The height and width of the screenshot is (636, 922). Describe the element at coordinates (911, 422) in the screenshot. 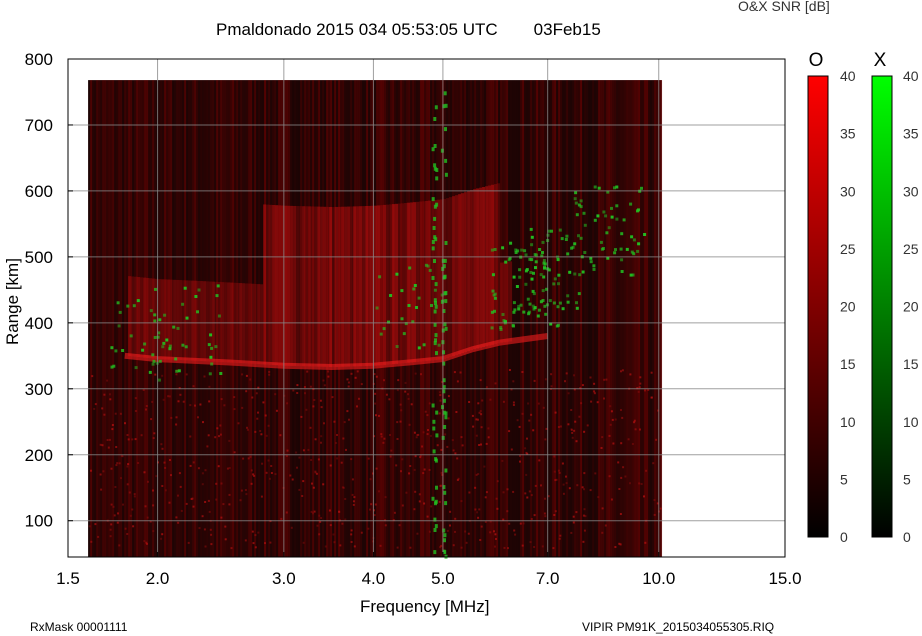

I see `colorbar-tick-label: 10` at that location.